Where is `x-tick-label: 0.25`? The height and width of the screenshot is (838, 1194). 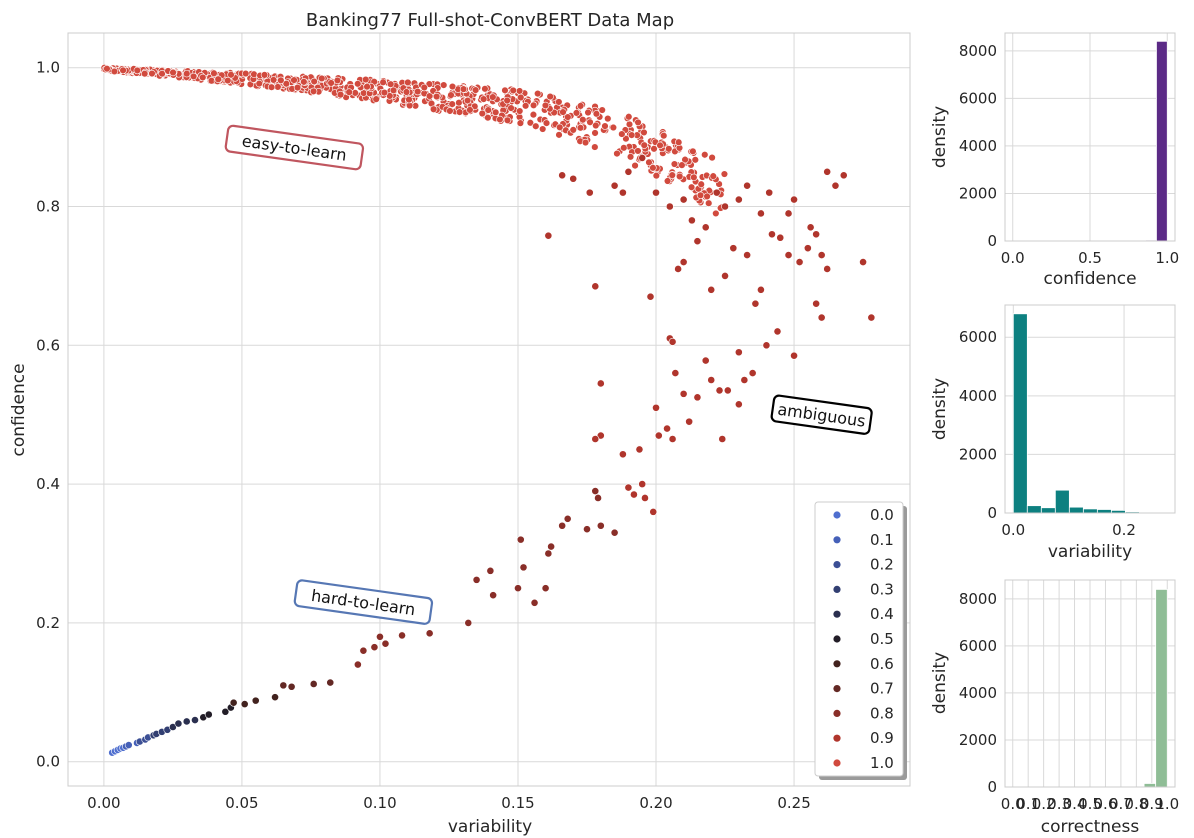
x-tick-label: 0.25 is located at coordinates (793, 803).